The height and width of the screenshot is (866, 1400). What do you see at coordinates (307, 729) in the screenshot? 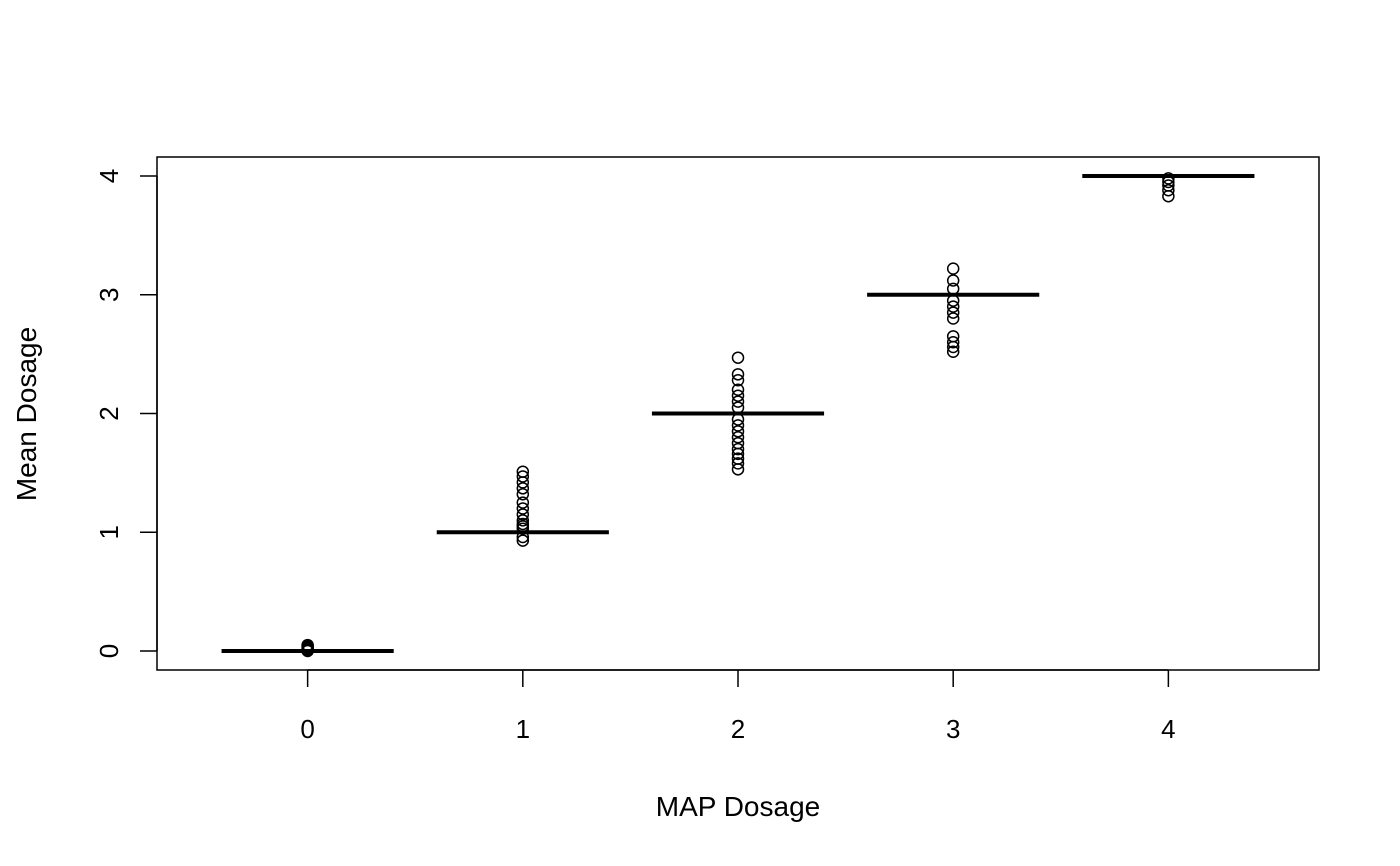
I see `x-tick-label: 0` at bounding box center [307, 729].